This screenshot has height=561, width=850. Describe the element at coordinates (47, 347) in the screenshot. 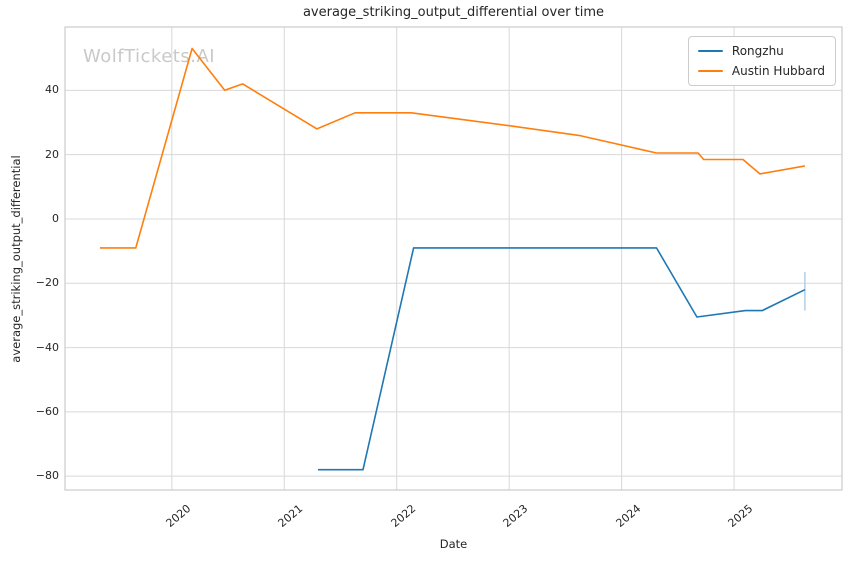

I see `y-tick-label: −40` at that location.